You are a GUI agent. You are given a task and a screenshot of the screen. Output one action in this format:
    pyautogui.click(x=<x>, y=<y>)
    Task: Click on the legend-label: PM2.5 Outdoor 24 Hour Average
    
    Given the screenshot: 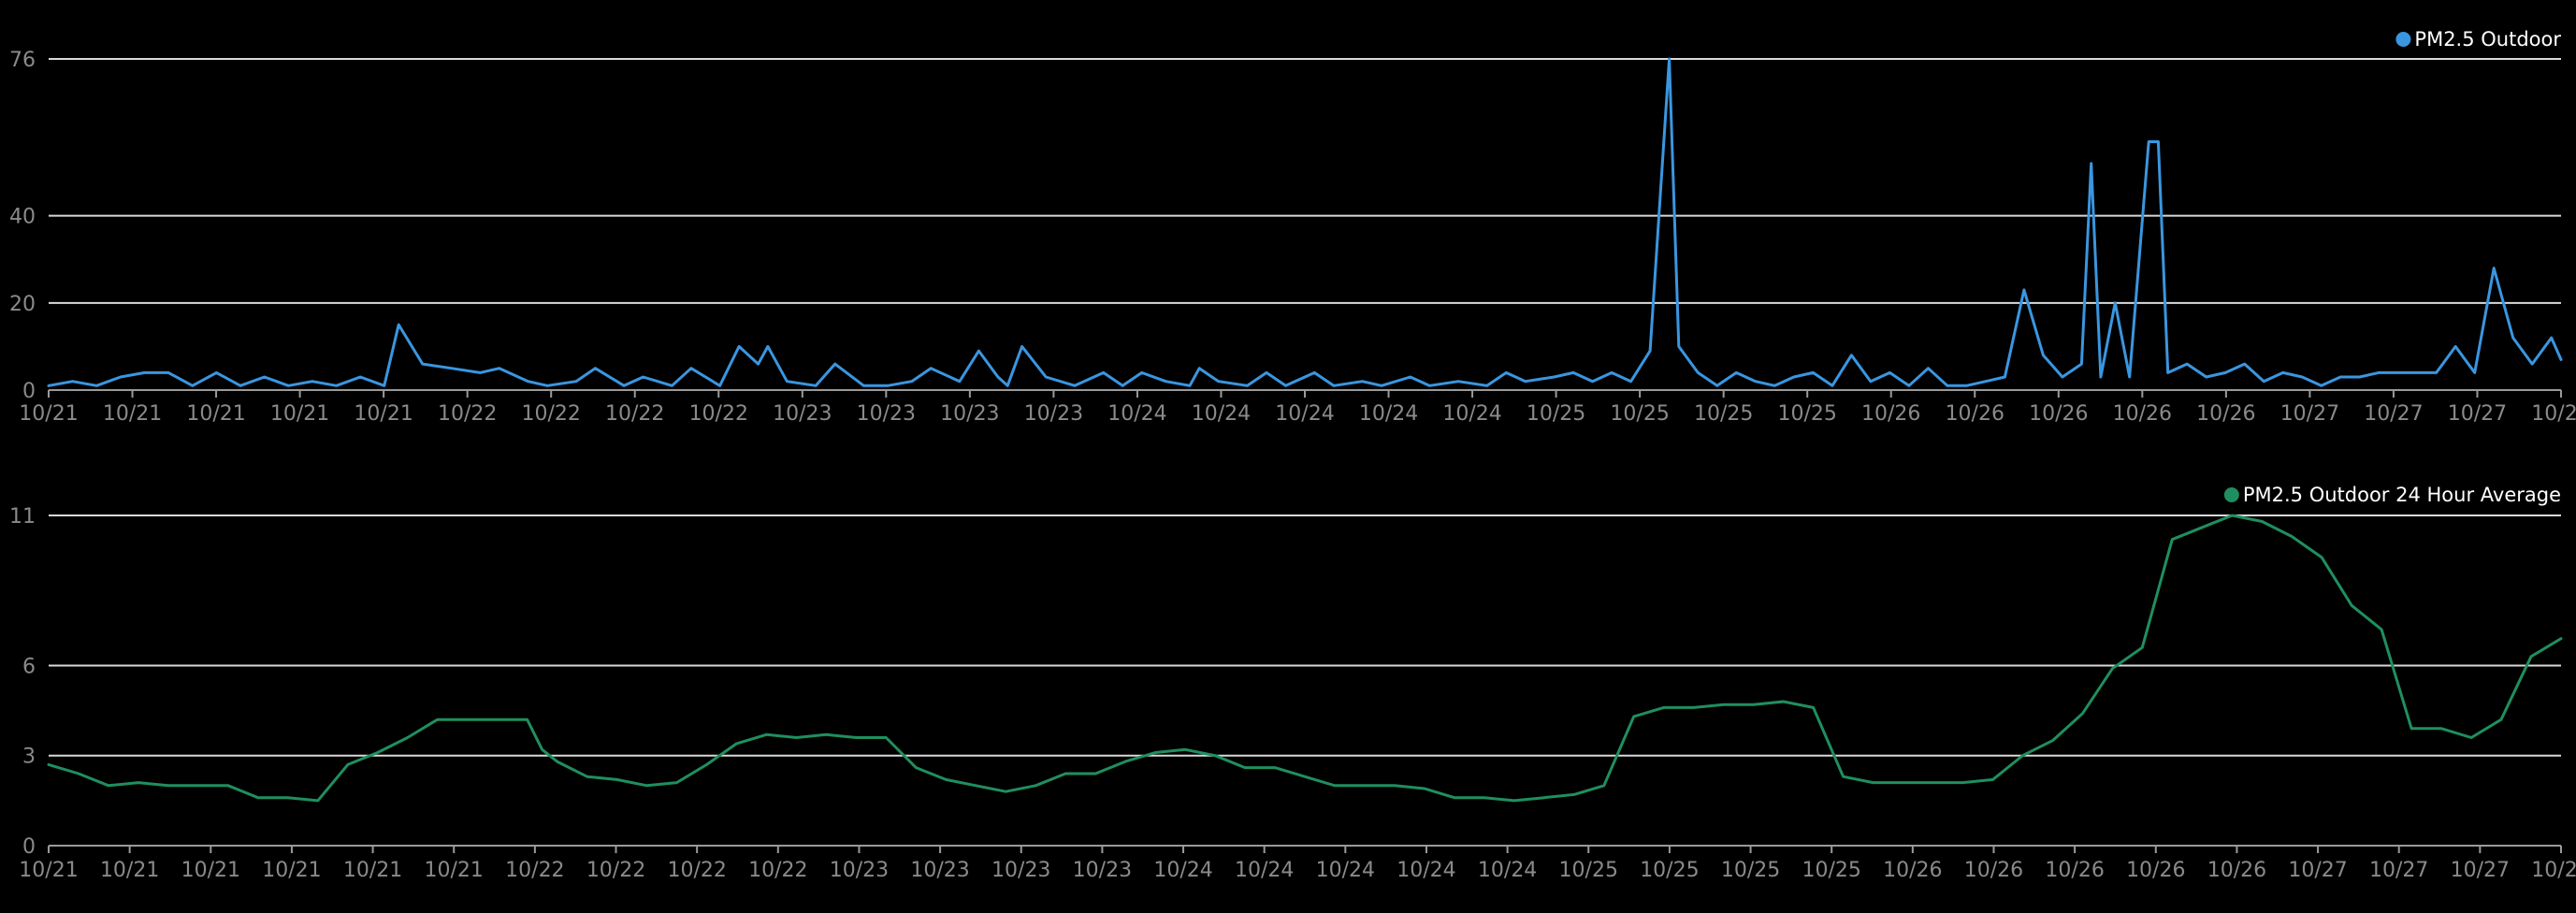 What is the action you would take?
    pyautogui.click(x=2402, y=495)
    